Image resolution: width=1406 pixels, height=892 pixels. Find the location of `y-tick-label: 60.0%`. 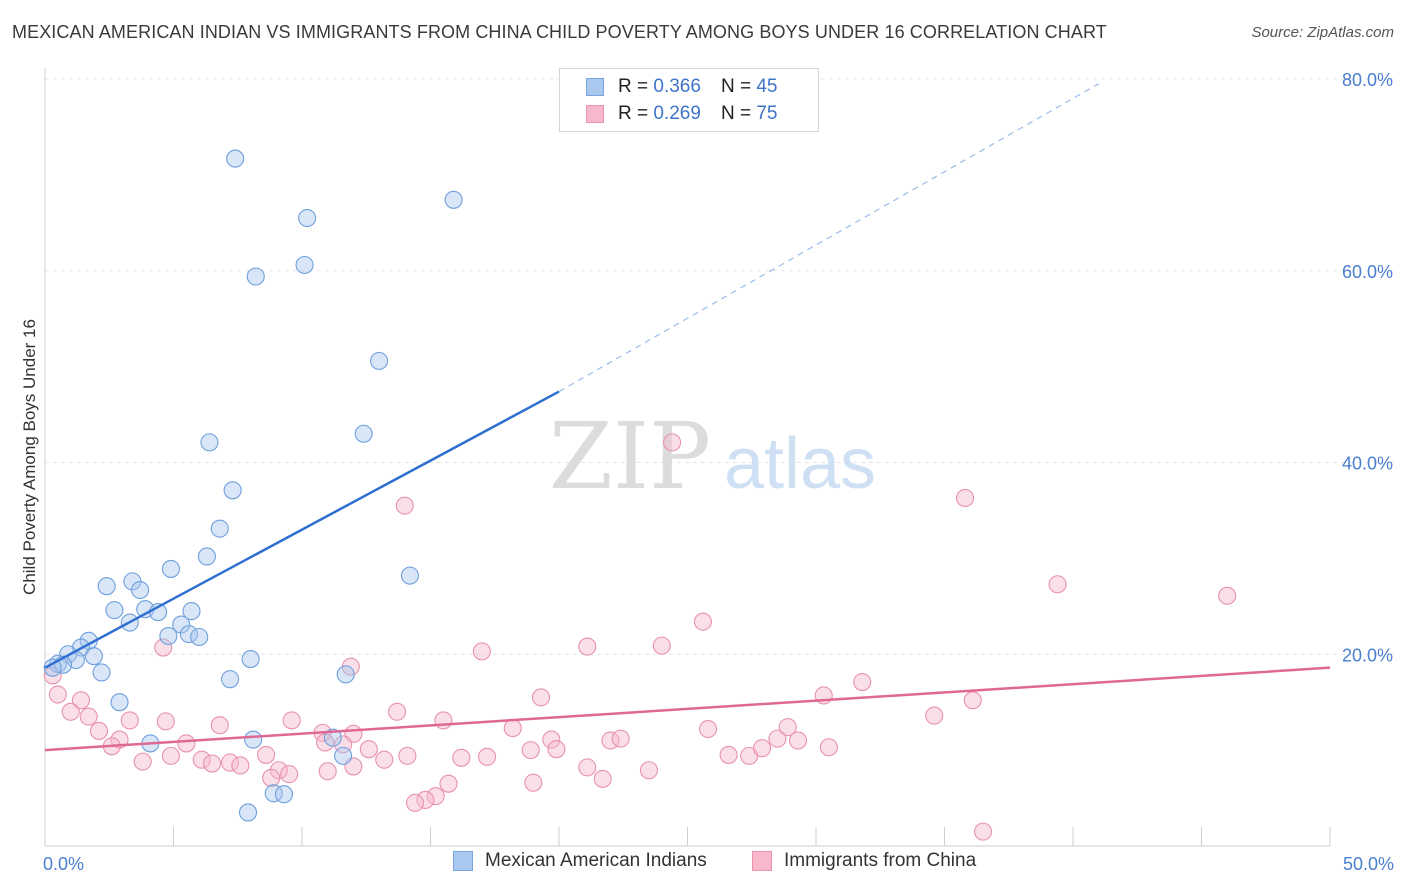

y-tick-label: 60.0% is located at coordinates (1367, 272).